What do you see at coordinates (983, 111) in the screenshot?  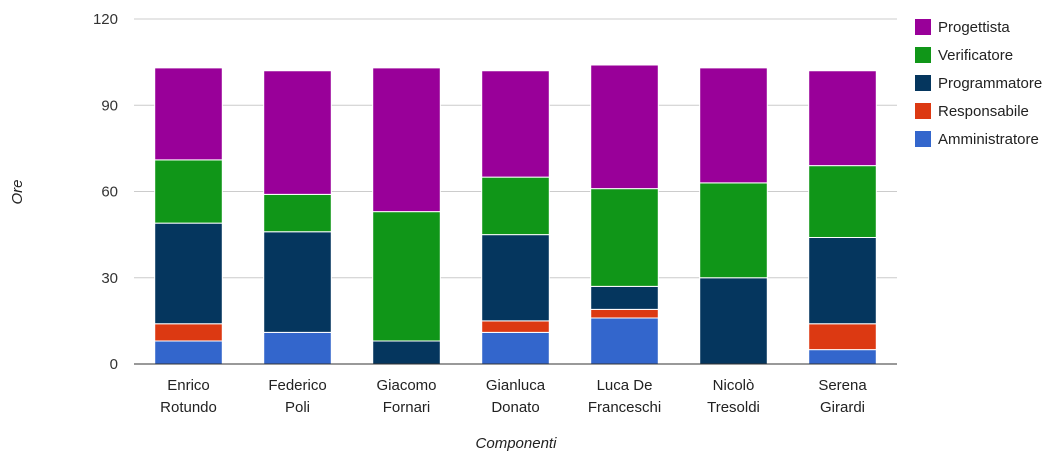 I see `legend-label: Responsabile` at bounding box center [983, 111].